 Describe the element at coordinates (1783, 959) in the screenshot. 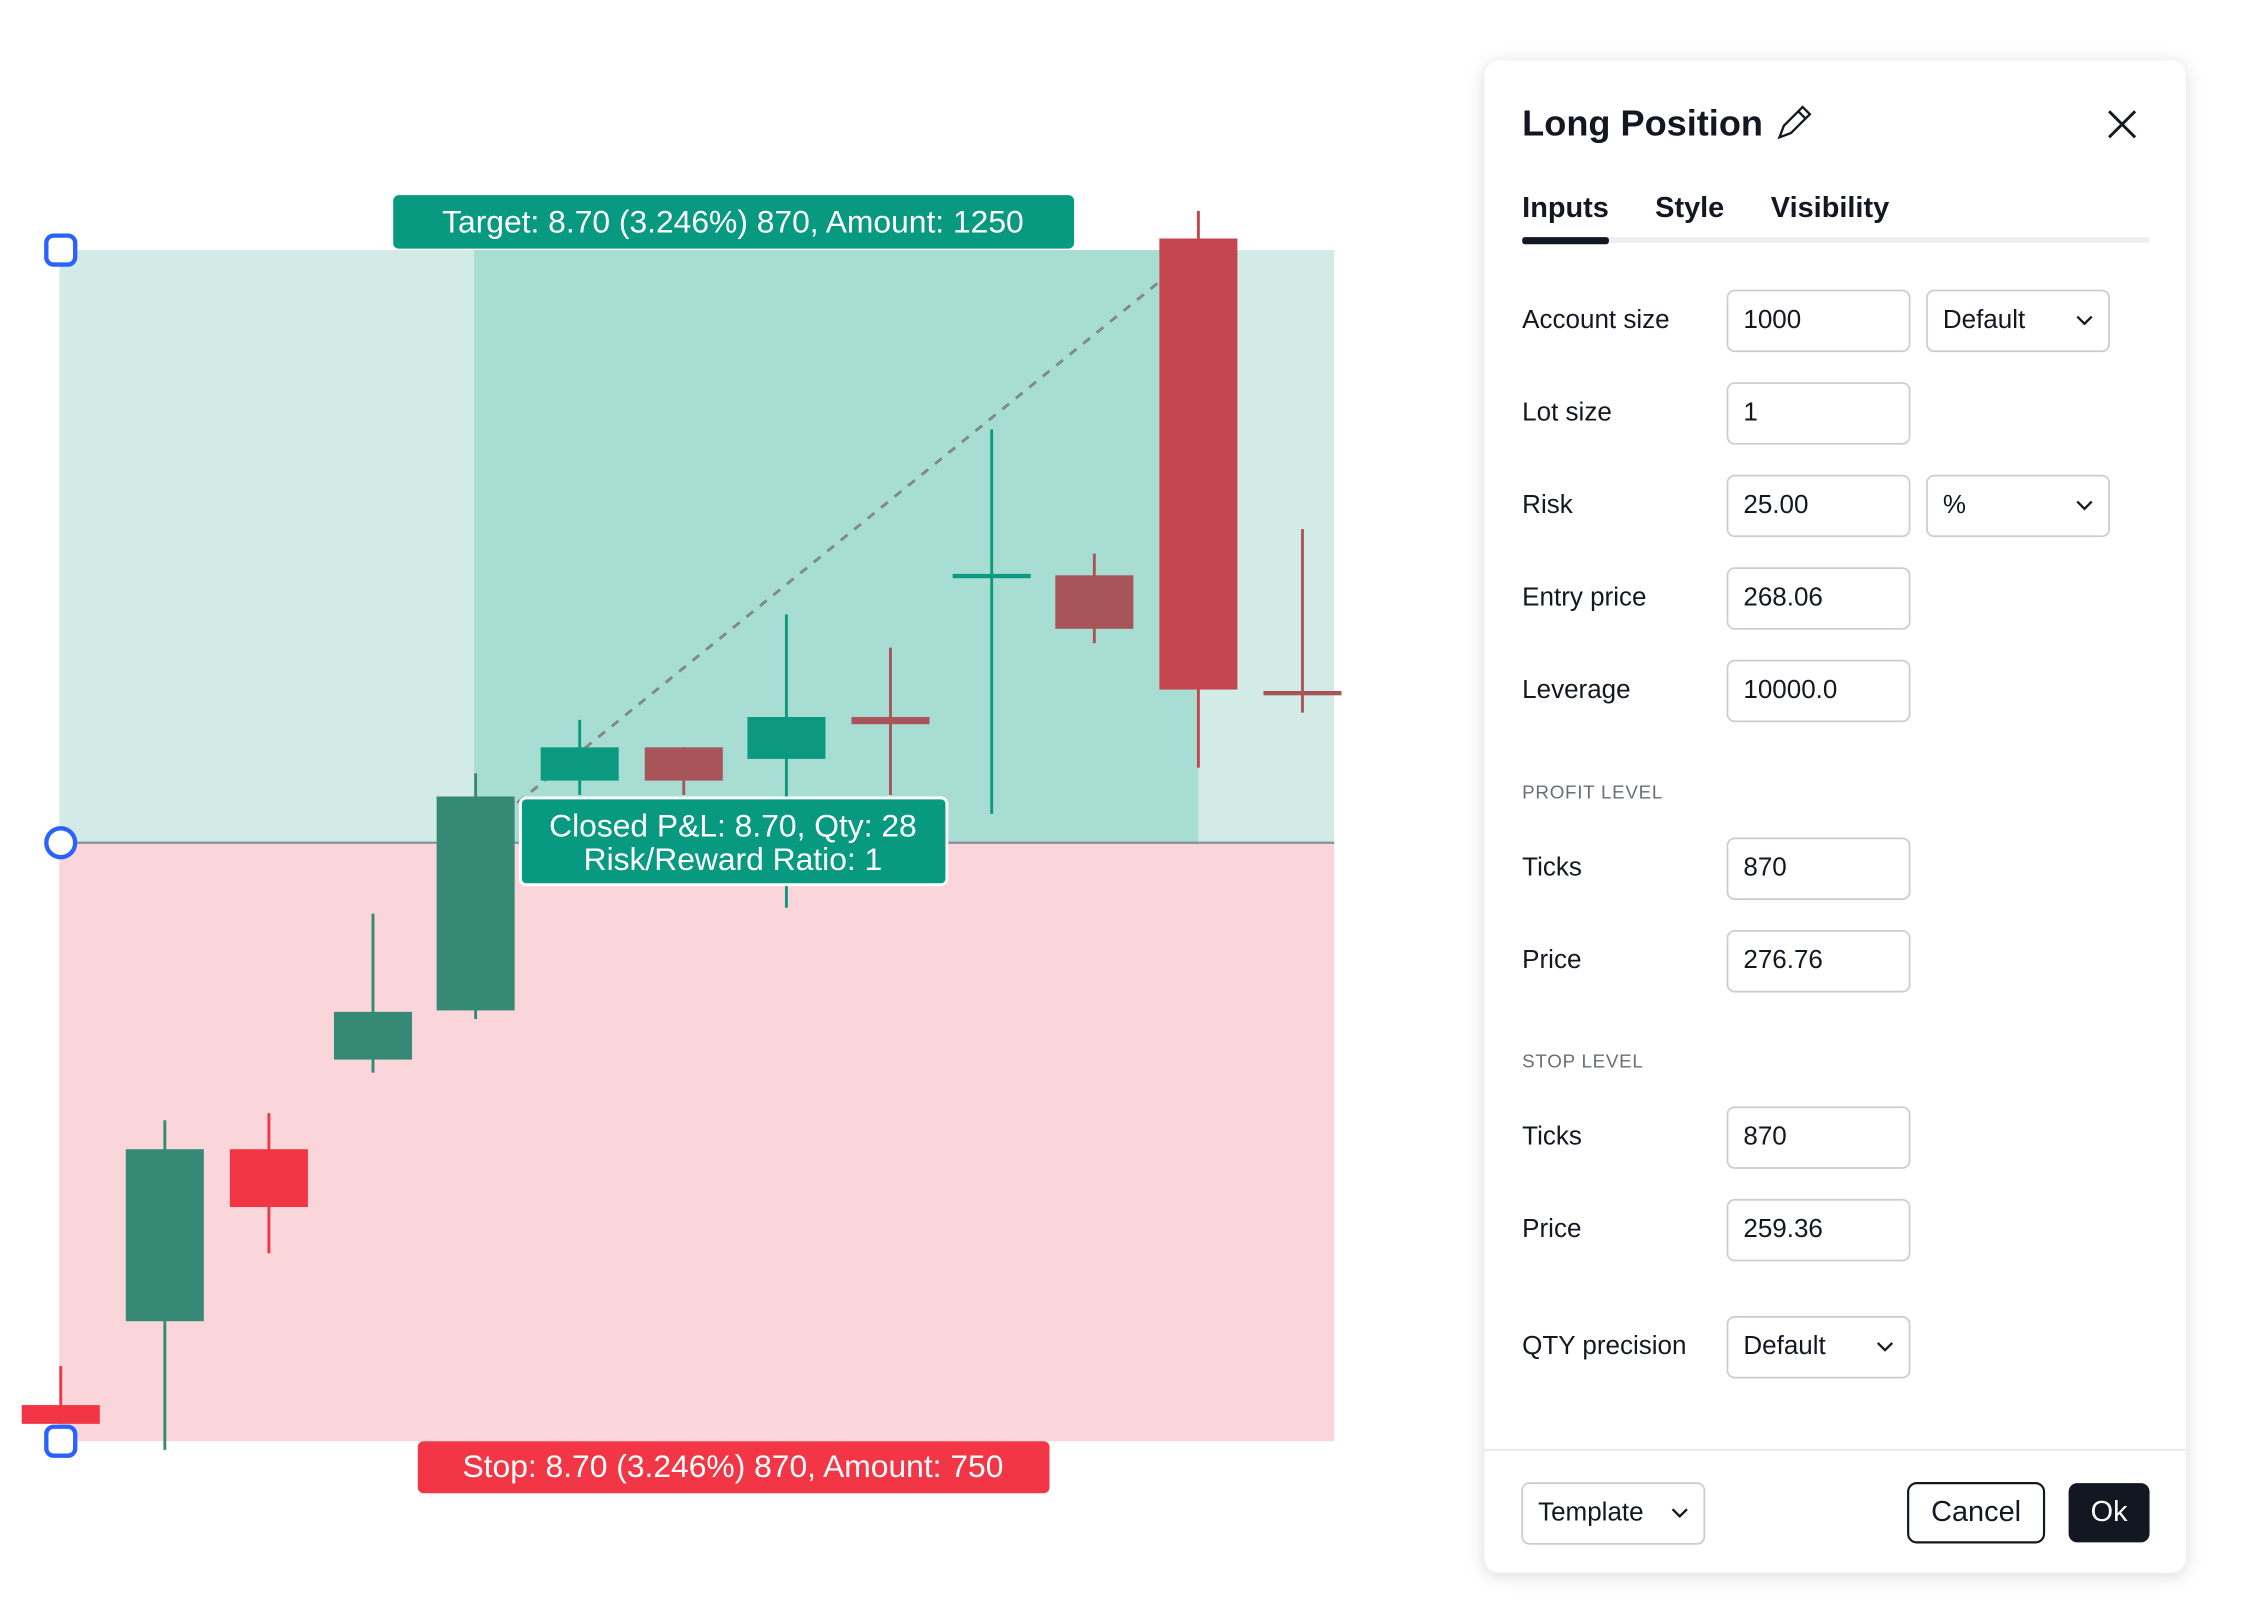

I see `input-field: 276.76` at that location.